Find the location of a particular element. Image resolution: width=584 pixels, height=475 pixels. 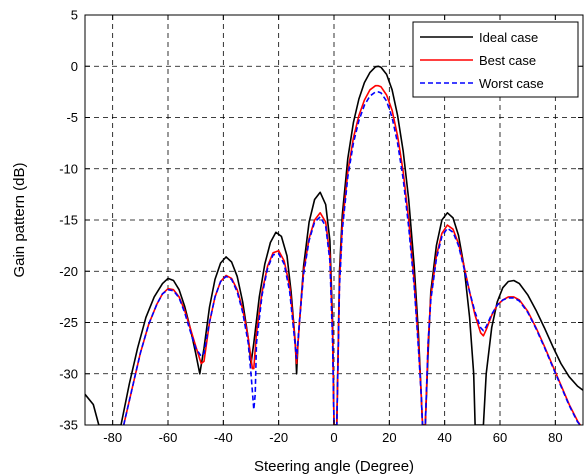

y-tick-label: -35 is located at coordinates (68, 425).